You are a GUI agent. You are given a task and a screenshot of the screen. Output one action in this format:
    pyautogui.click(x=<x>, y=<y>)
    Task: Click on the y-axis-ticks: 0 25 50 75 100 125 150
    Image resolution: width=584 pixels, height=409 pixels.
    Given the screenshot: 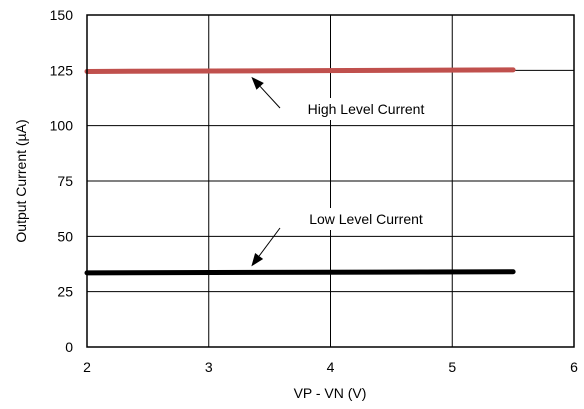 What is the action you would take?
    pyautogui.click(x=62, y=181)
    